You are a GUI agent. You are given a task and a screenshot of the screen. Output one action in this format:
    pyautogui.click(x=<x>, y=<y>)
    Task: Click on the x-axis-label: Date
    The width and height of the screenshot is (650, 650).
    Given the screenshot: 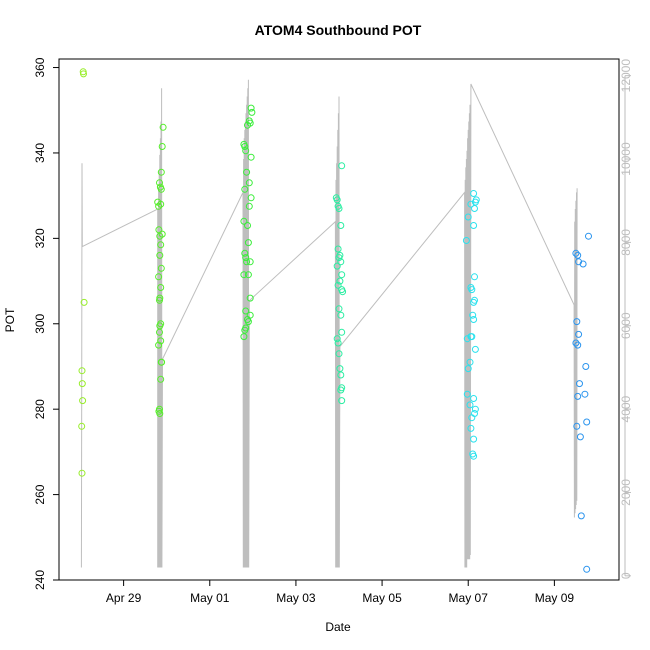 What is the action you would take?
    pyautogui.click(x=338, y=627)
    